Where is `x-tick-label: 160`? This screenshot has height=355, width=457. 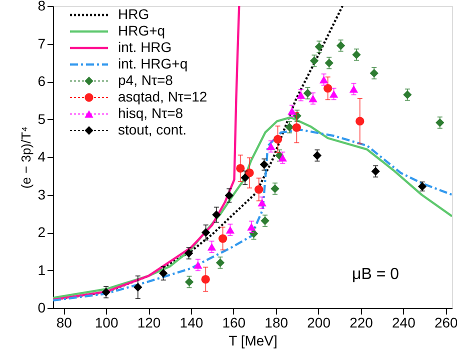
x-tick-label: 160 is located at coordinates (234, 322).